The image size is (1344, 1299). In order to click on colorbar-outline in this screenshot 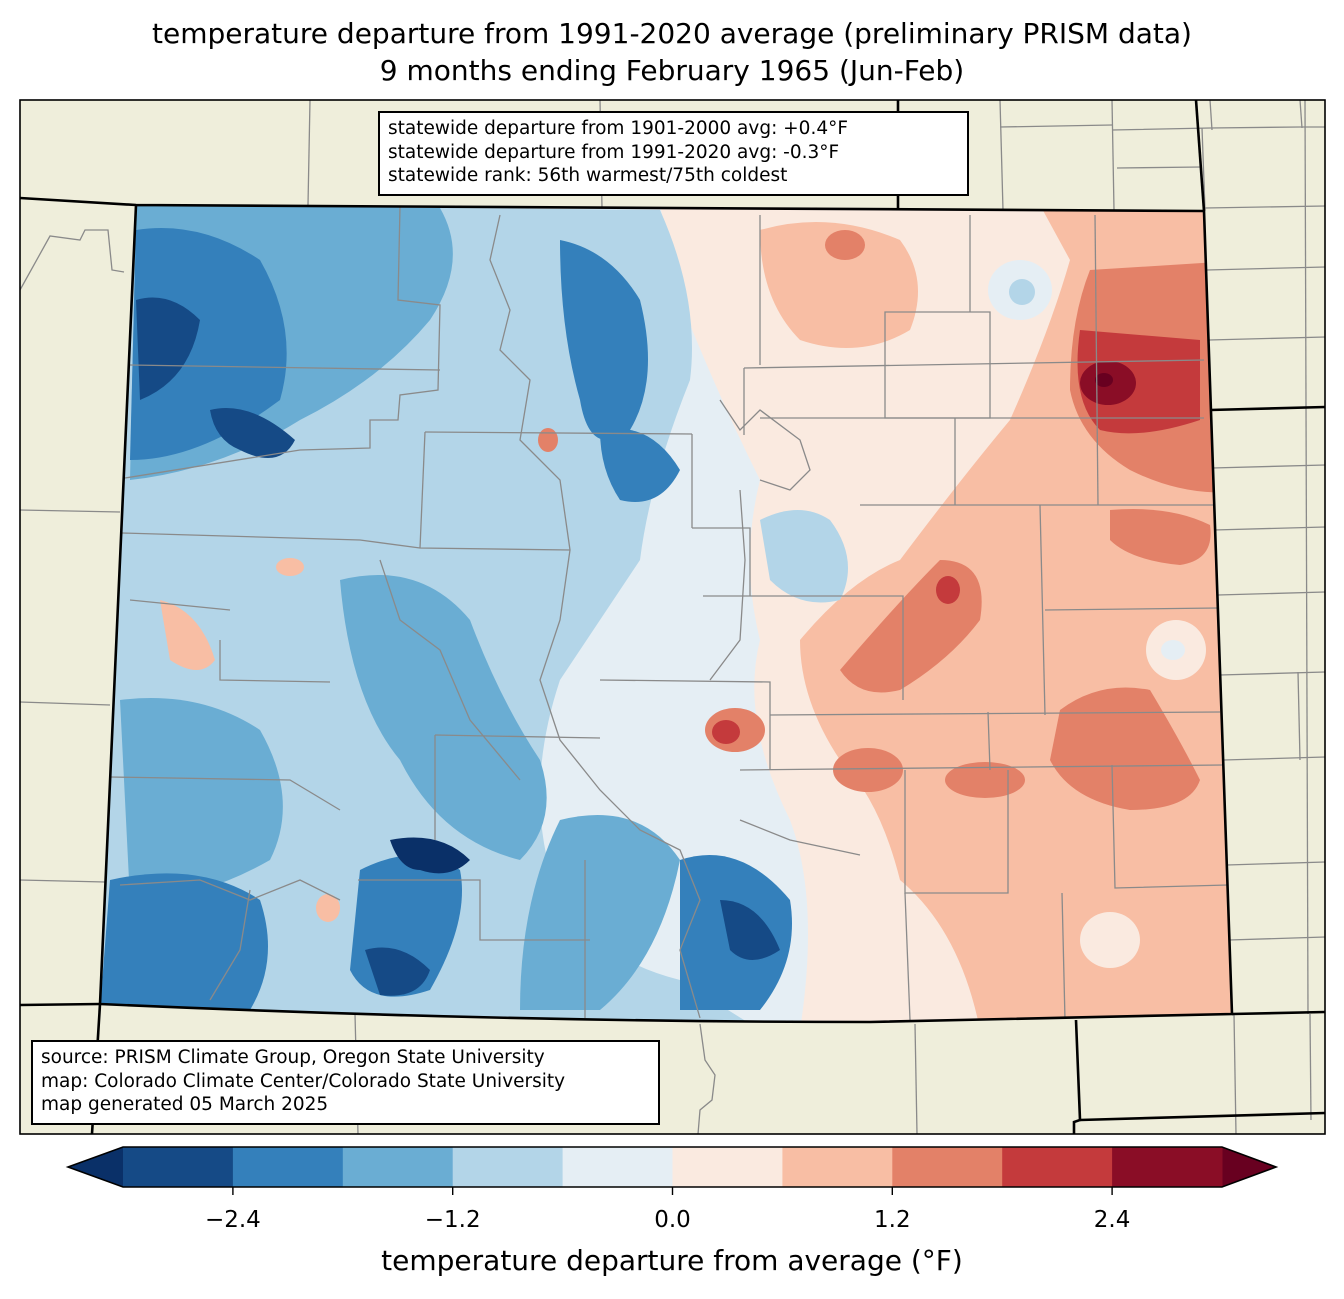, I will do `click(672, 1167)`.